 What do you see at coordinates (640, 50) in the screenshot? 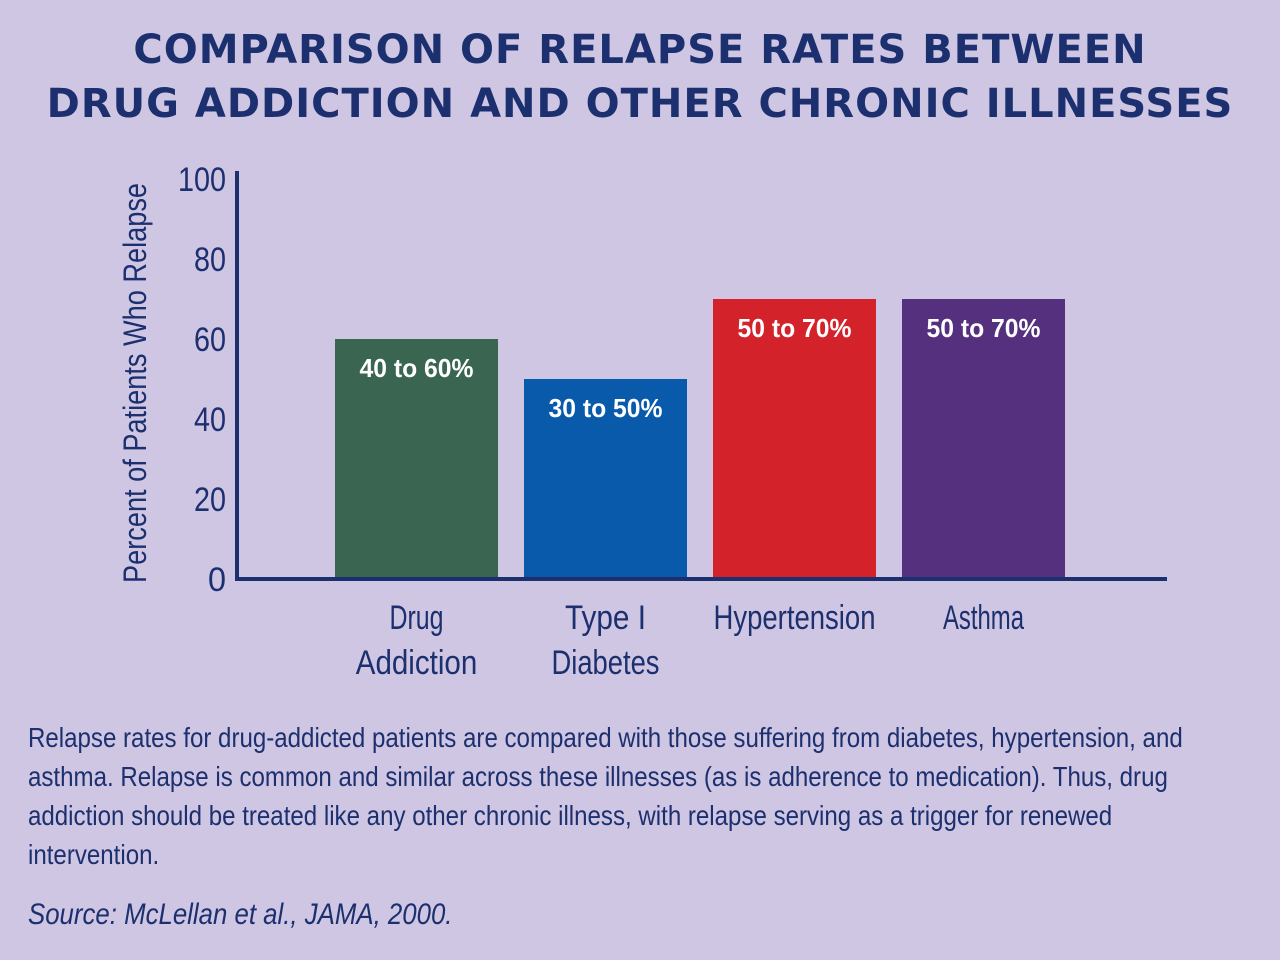
I see `chart-title-line1: COMPARISON OF RELAPSE RATES BETWEEN` at bounding box center [640, 50].